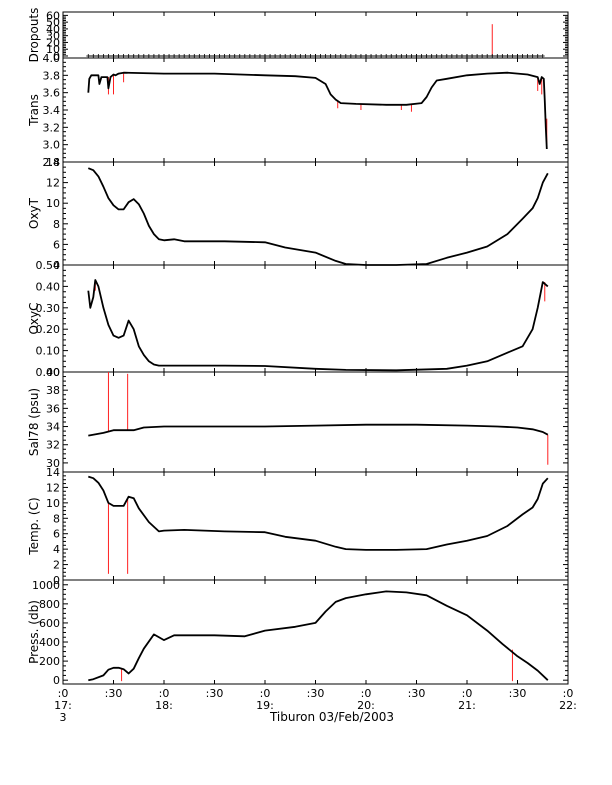 The width and height of the screenshot is (612, 785). What do you see at coordinates (63, 705) in the screenshot?
I see `x-tick-hour-label: 17:` at bounding box center [63, 705].